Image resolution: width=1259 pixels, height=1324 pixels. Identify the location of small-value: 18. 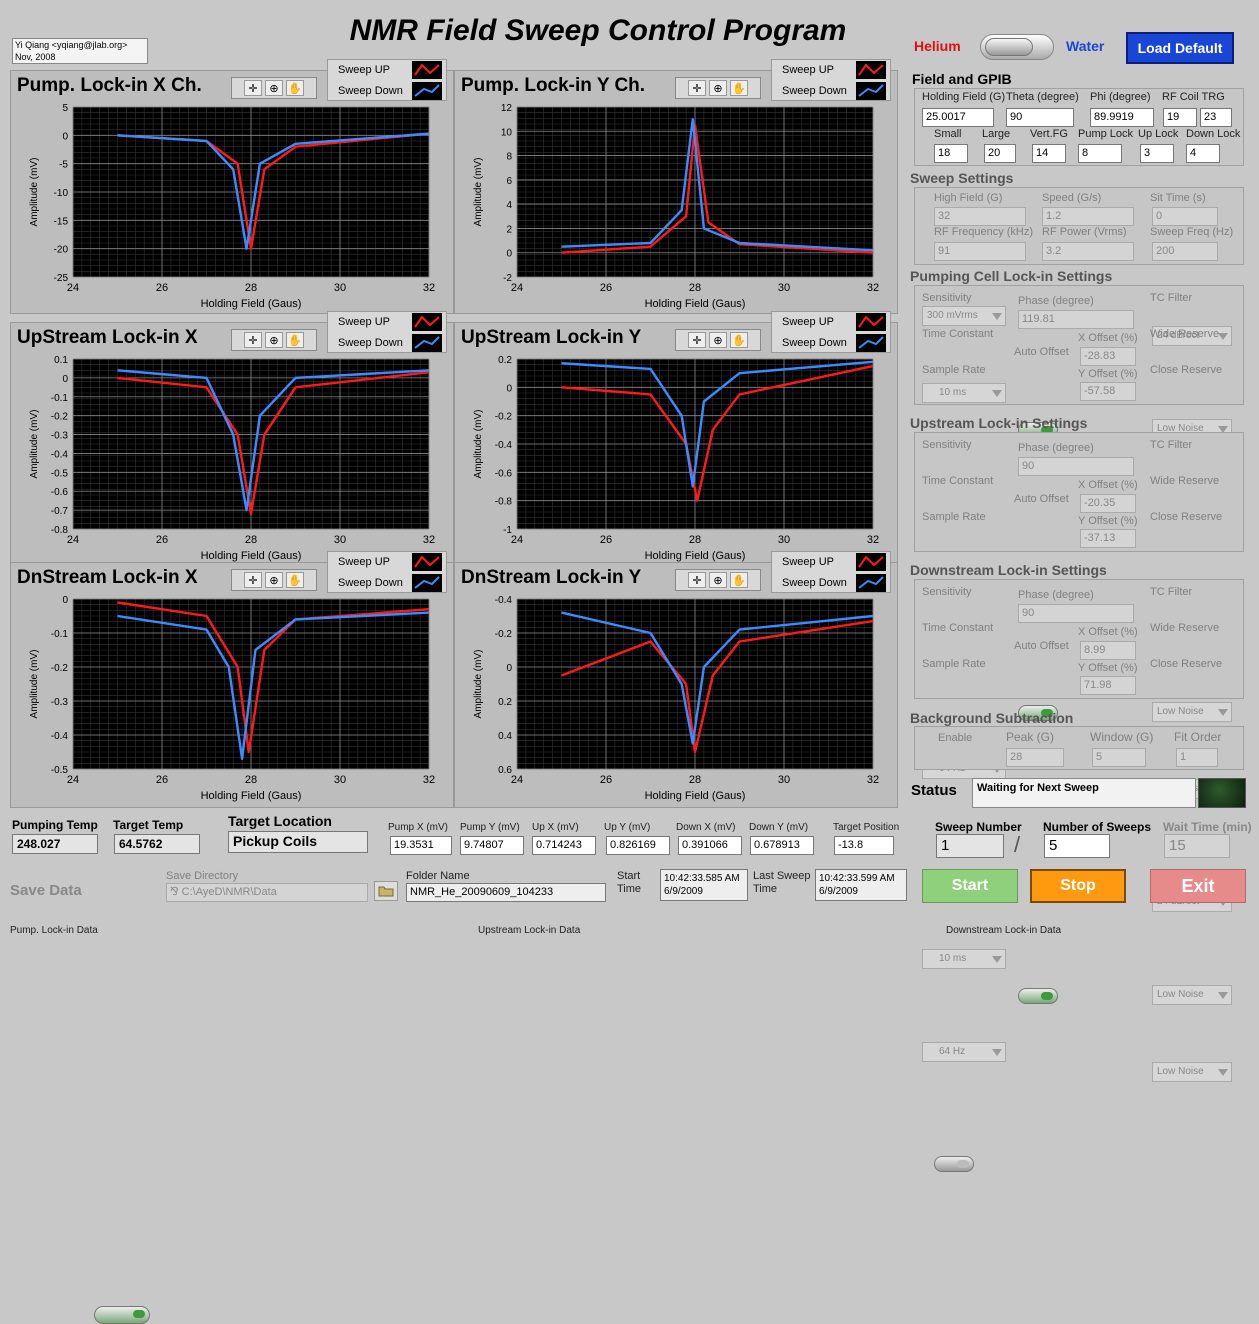
(951, 153).